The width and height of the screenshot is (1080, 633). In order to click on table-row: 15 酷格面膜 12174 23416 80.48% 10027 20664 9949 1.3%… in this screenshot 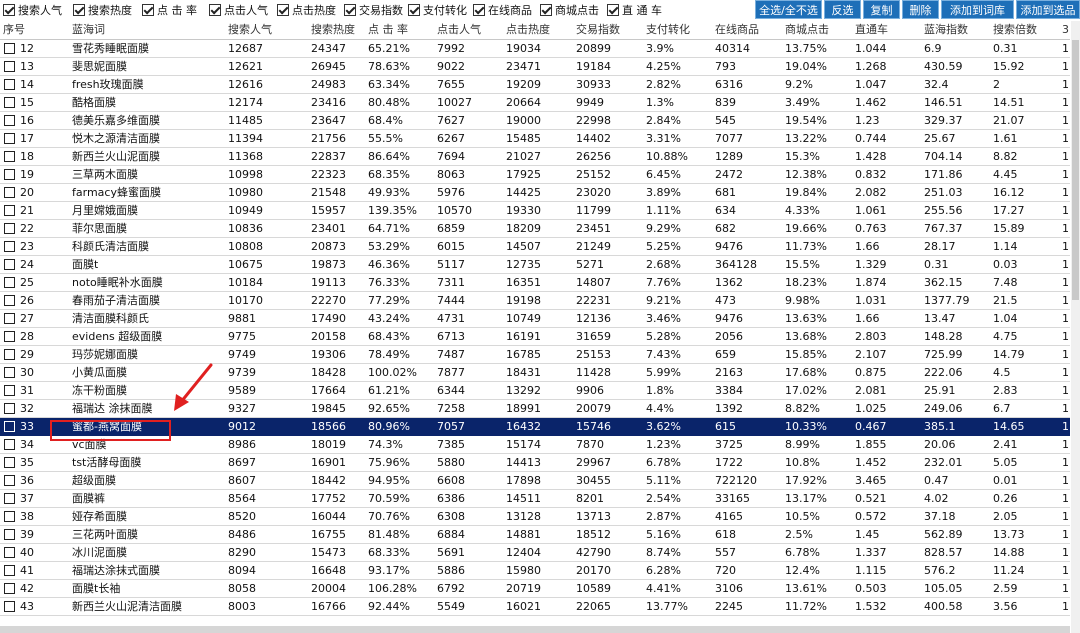, I will do `click(535, 103)`.